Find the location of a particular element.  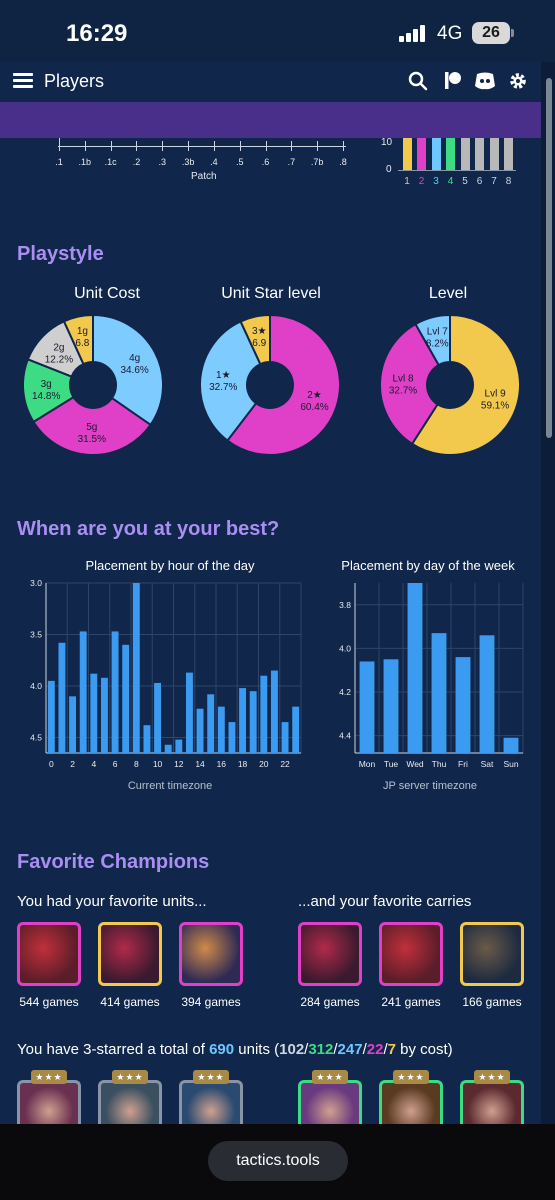

champion-games: 414 games is located at coordinates (130, 1002).